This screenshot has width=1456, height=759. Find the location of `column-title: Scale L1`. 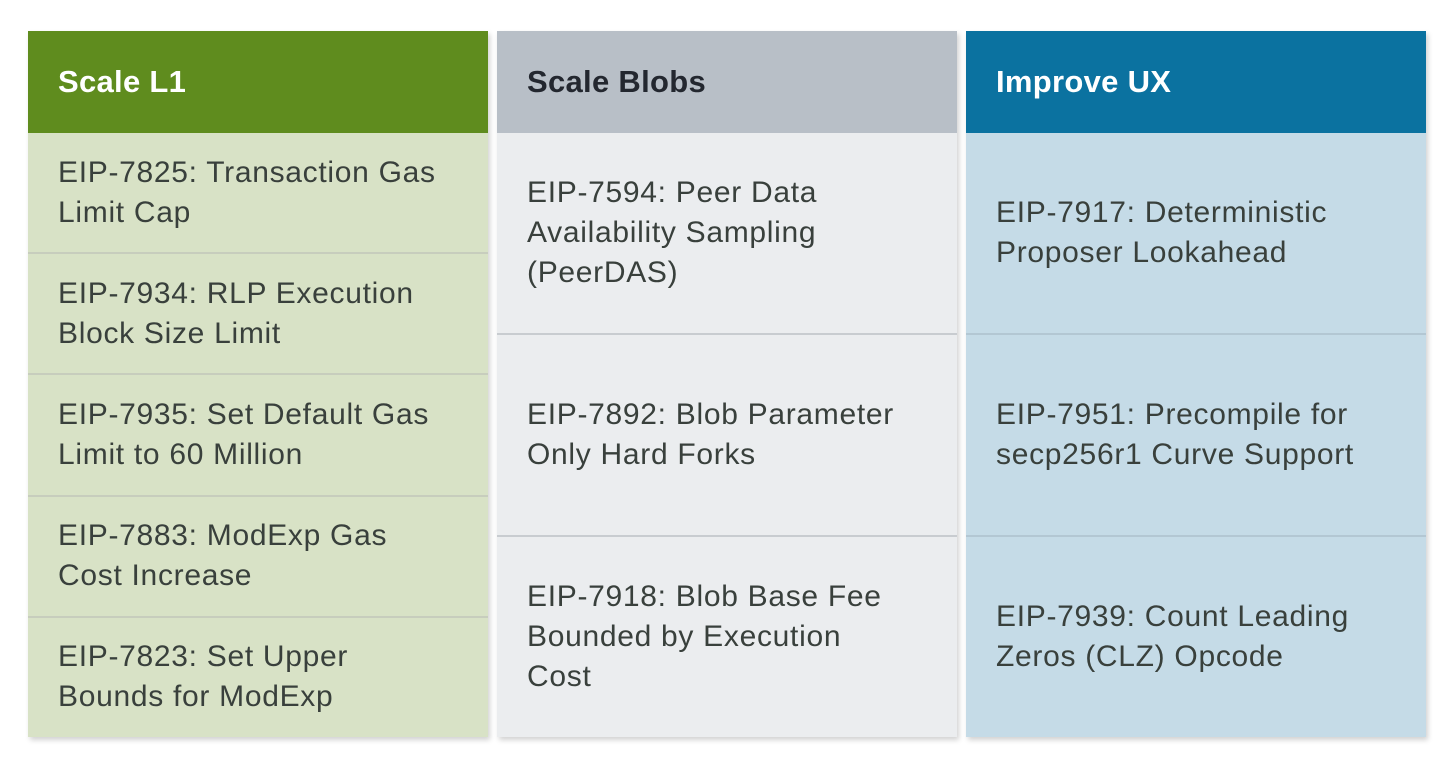

column-title: Scale L1 is located at coordinates (122, 81).